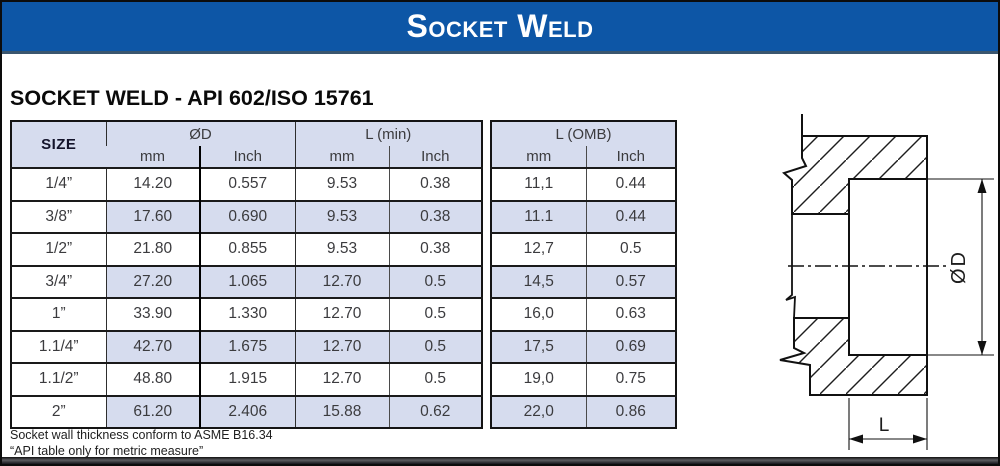 This screenshot has width=1000, height=466. Describe the element at coordinates (248, 411) in the screenshot. I see `cell-od-inch: 2.406` at that location.